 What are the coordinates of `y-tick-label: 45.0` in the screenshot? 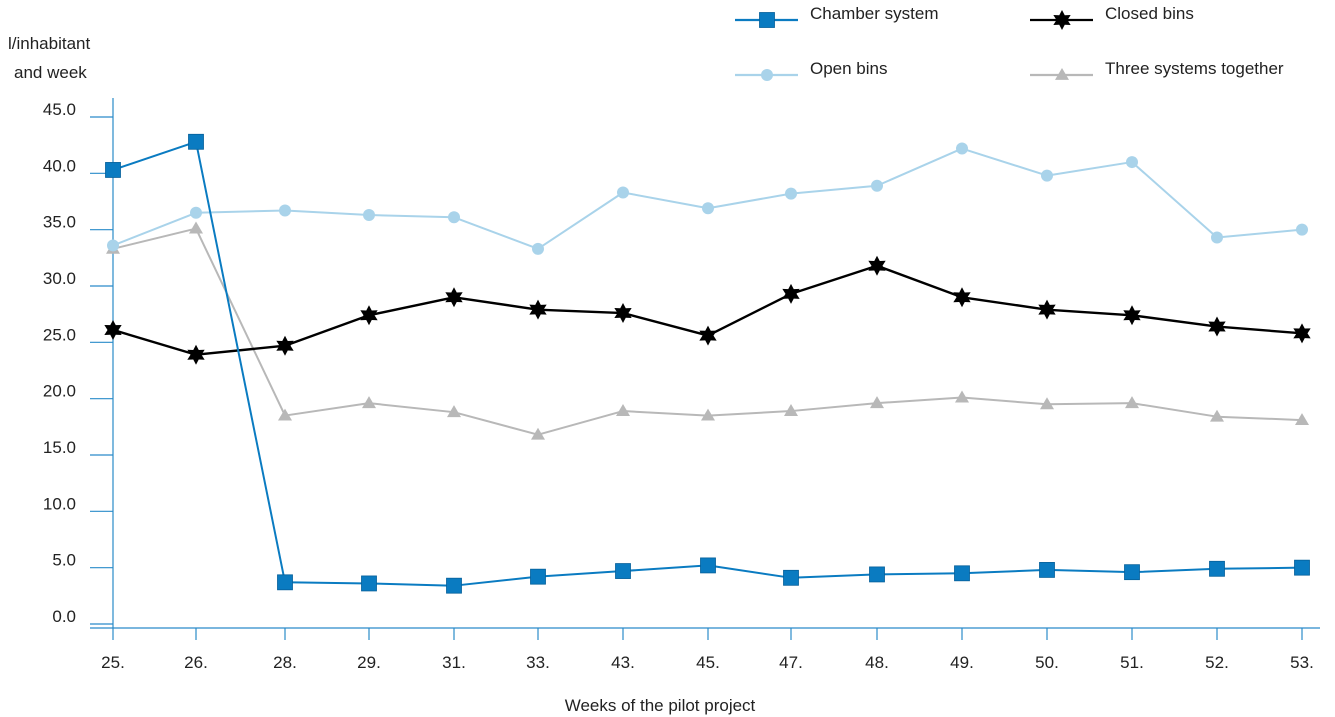 It's located at (59, 109).